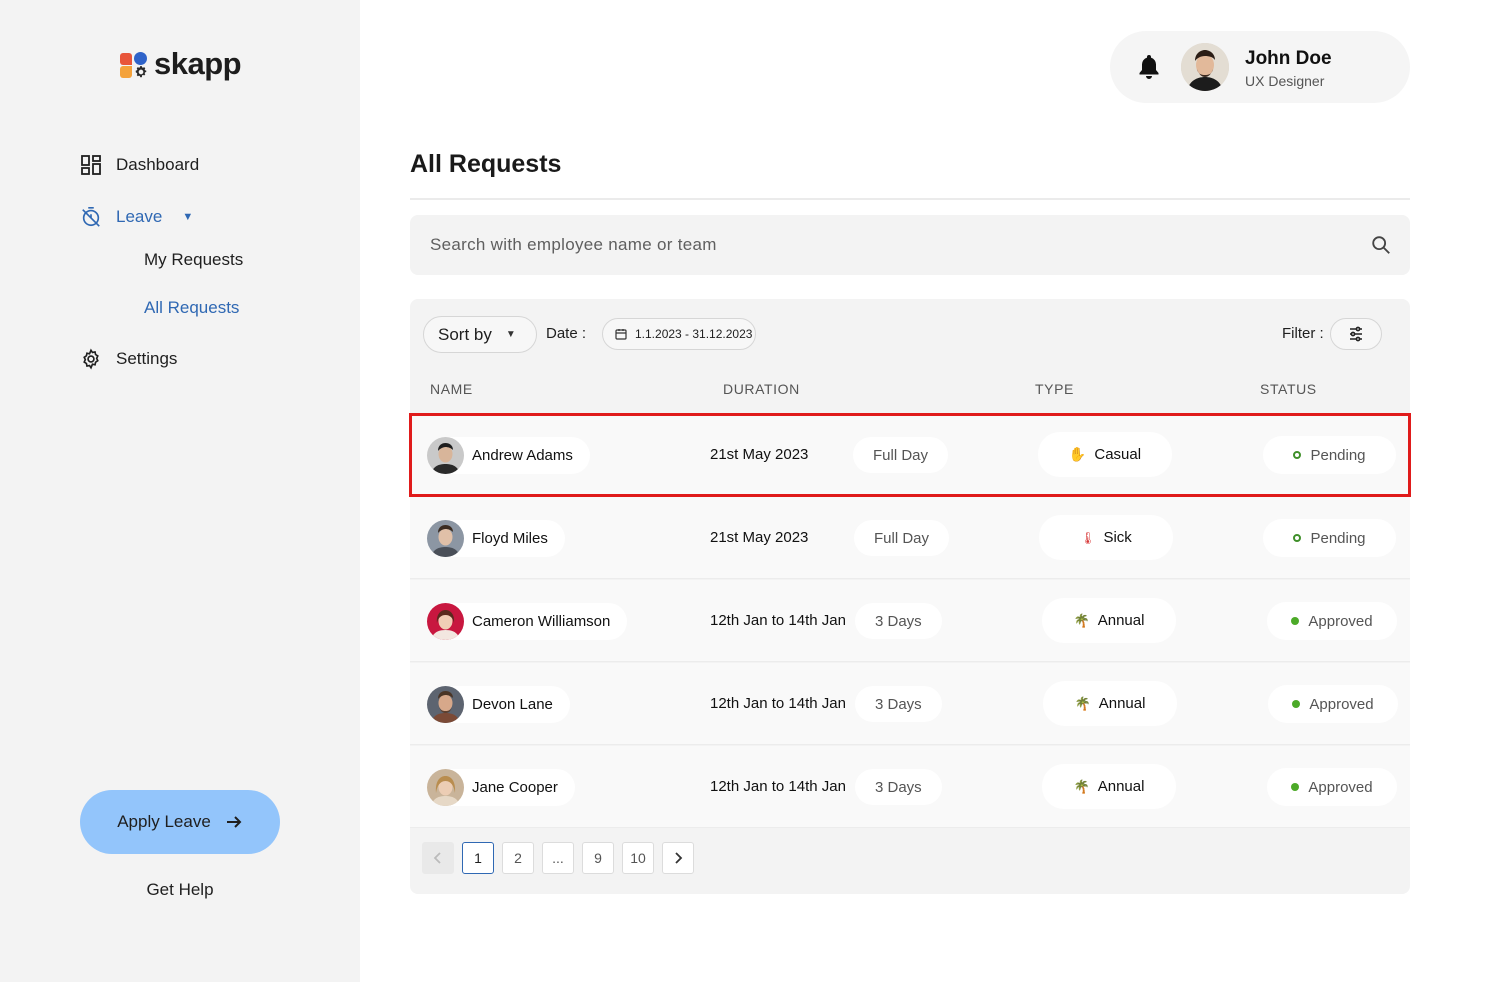 The width and height of the screenshot is (1512, 982). Describe the element at coordinates (158, 164) in the screenshot. I see `sidebar-item-label: Dashboard` at that location.